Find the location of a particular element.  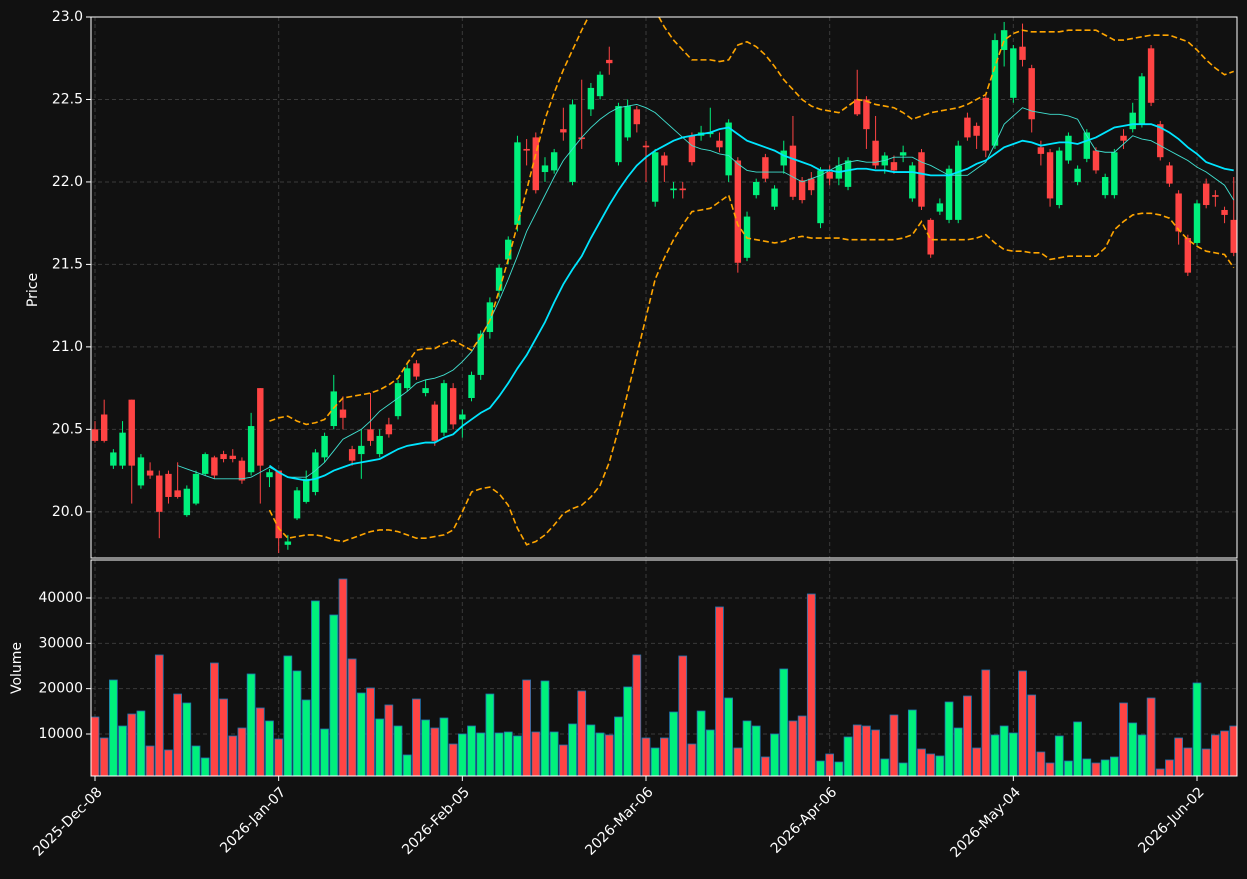

y-tick-label: 22.5 is located at coordinates (67, 99).